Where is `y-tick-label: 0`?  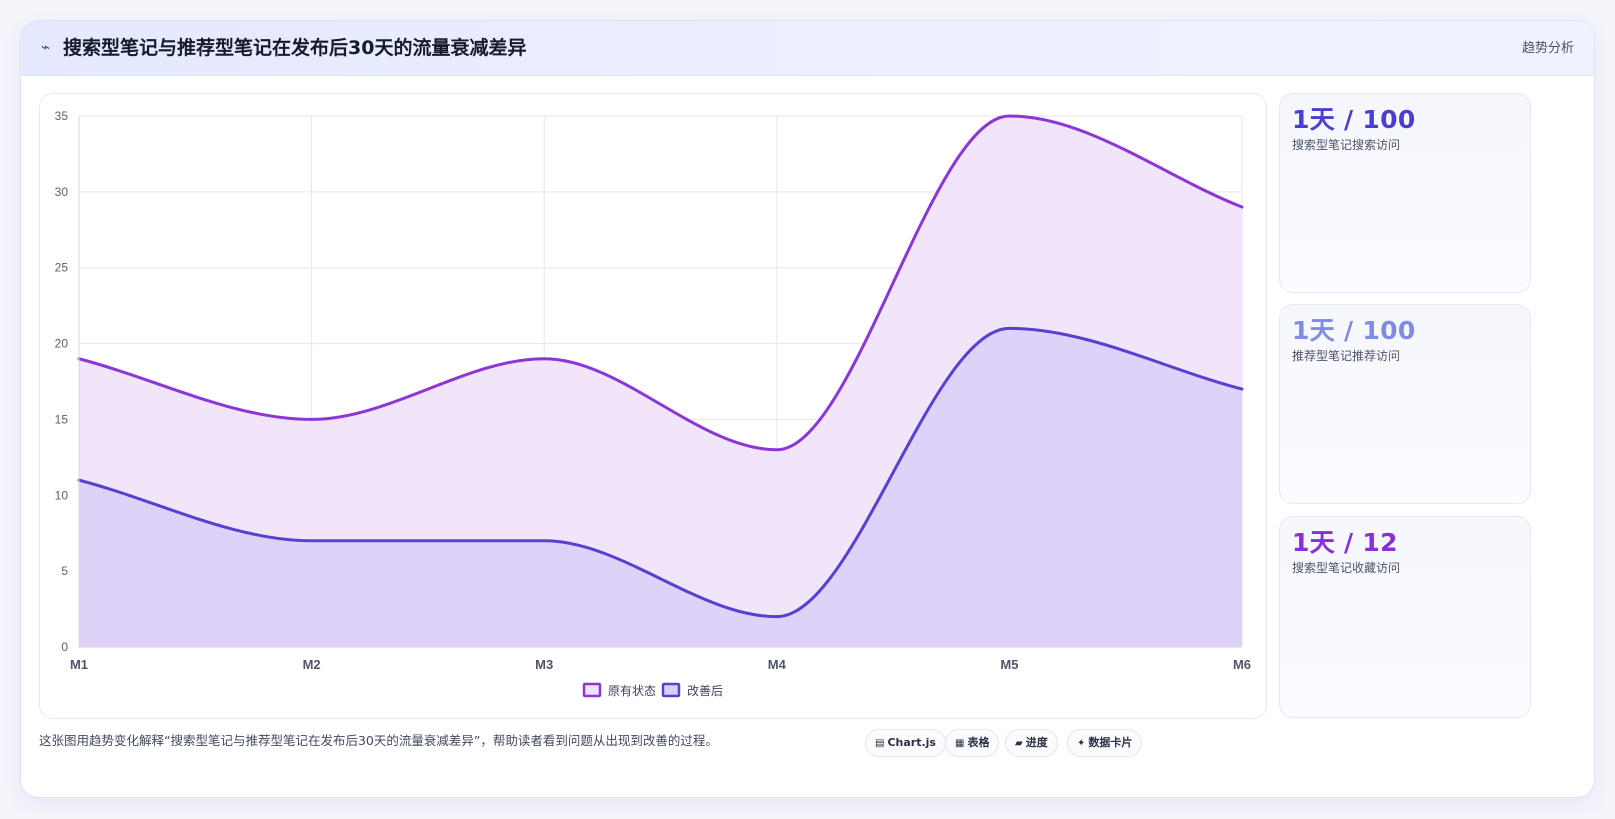
y-tick-label: 0 is located at coordinates (64, 647).